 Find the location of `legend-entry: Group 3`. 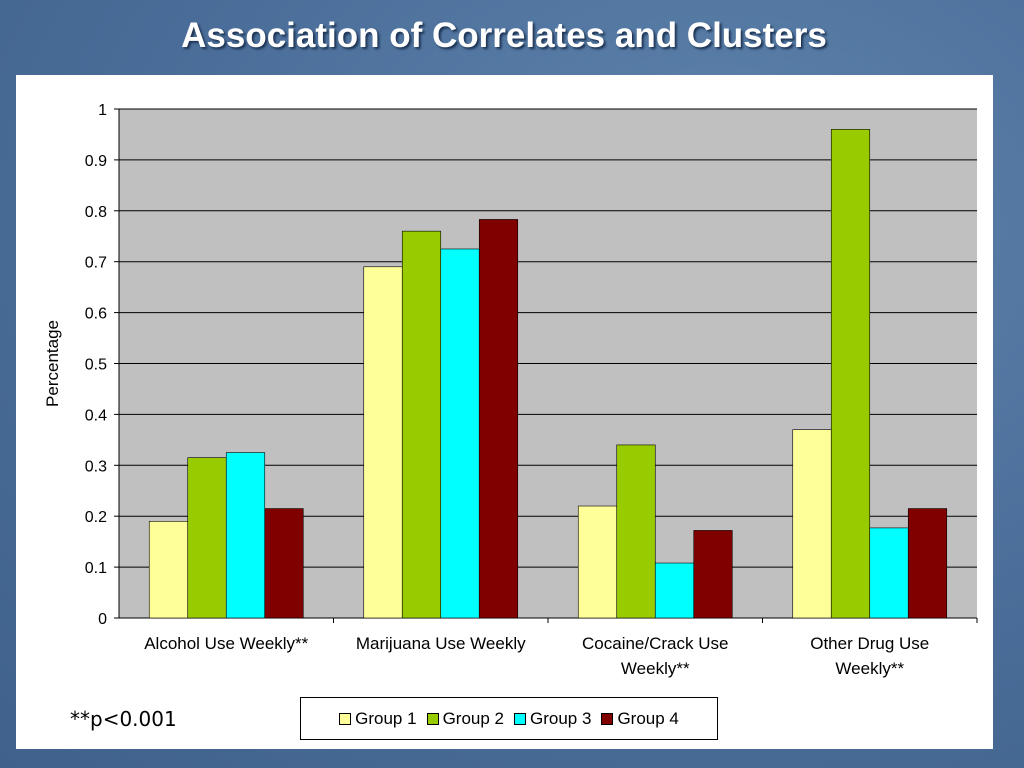

legend-entry: Group 3 is located at coordinates (552, 719).